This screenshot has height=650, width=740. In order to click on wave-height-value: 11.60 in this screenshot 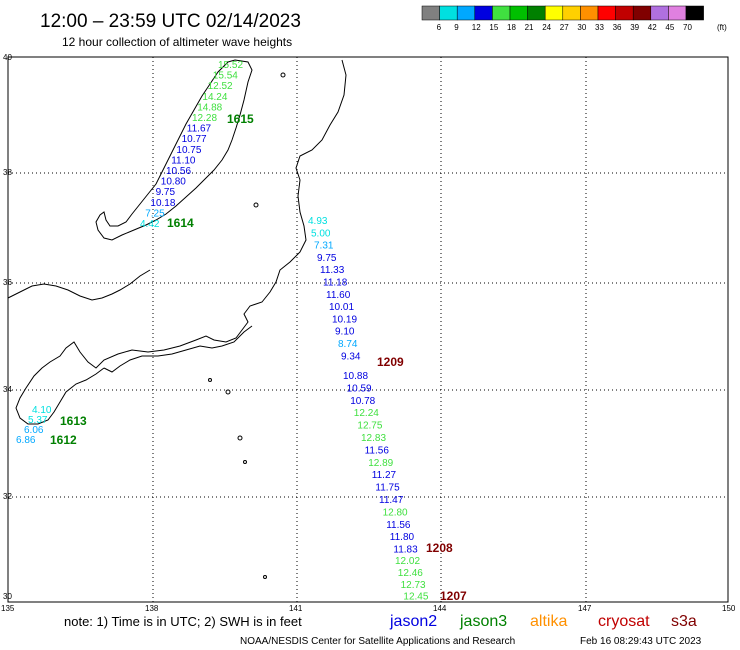, I will do `click(338, 295)`.